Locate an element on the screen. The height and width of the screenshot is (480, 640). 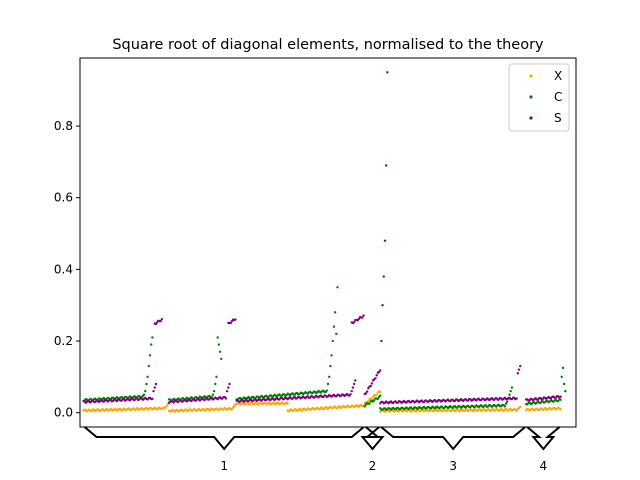
y-tick-label: 0.2 is located at coordinates (63, 341).